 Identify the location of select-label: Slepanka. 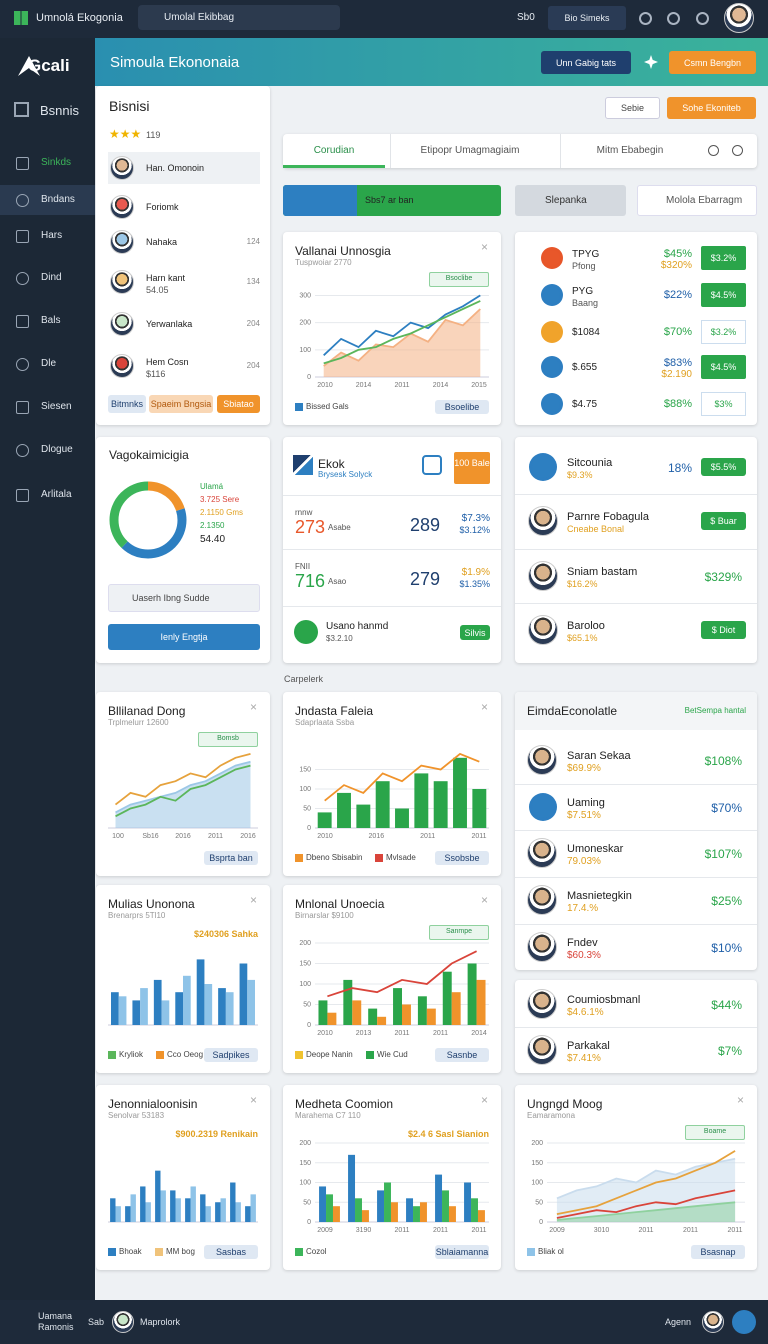
(566, 200).